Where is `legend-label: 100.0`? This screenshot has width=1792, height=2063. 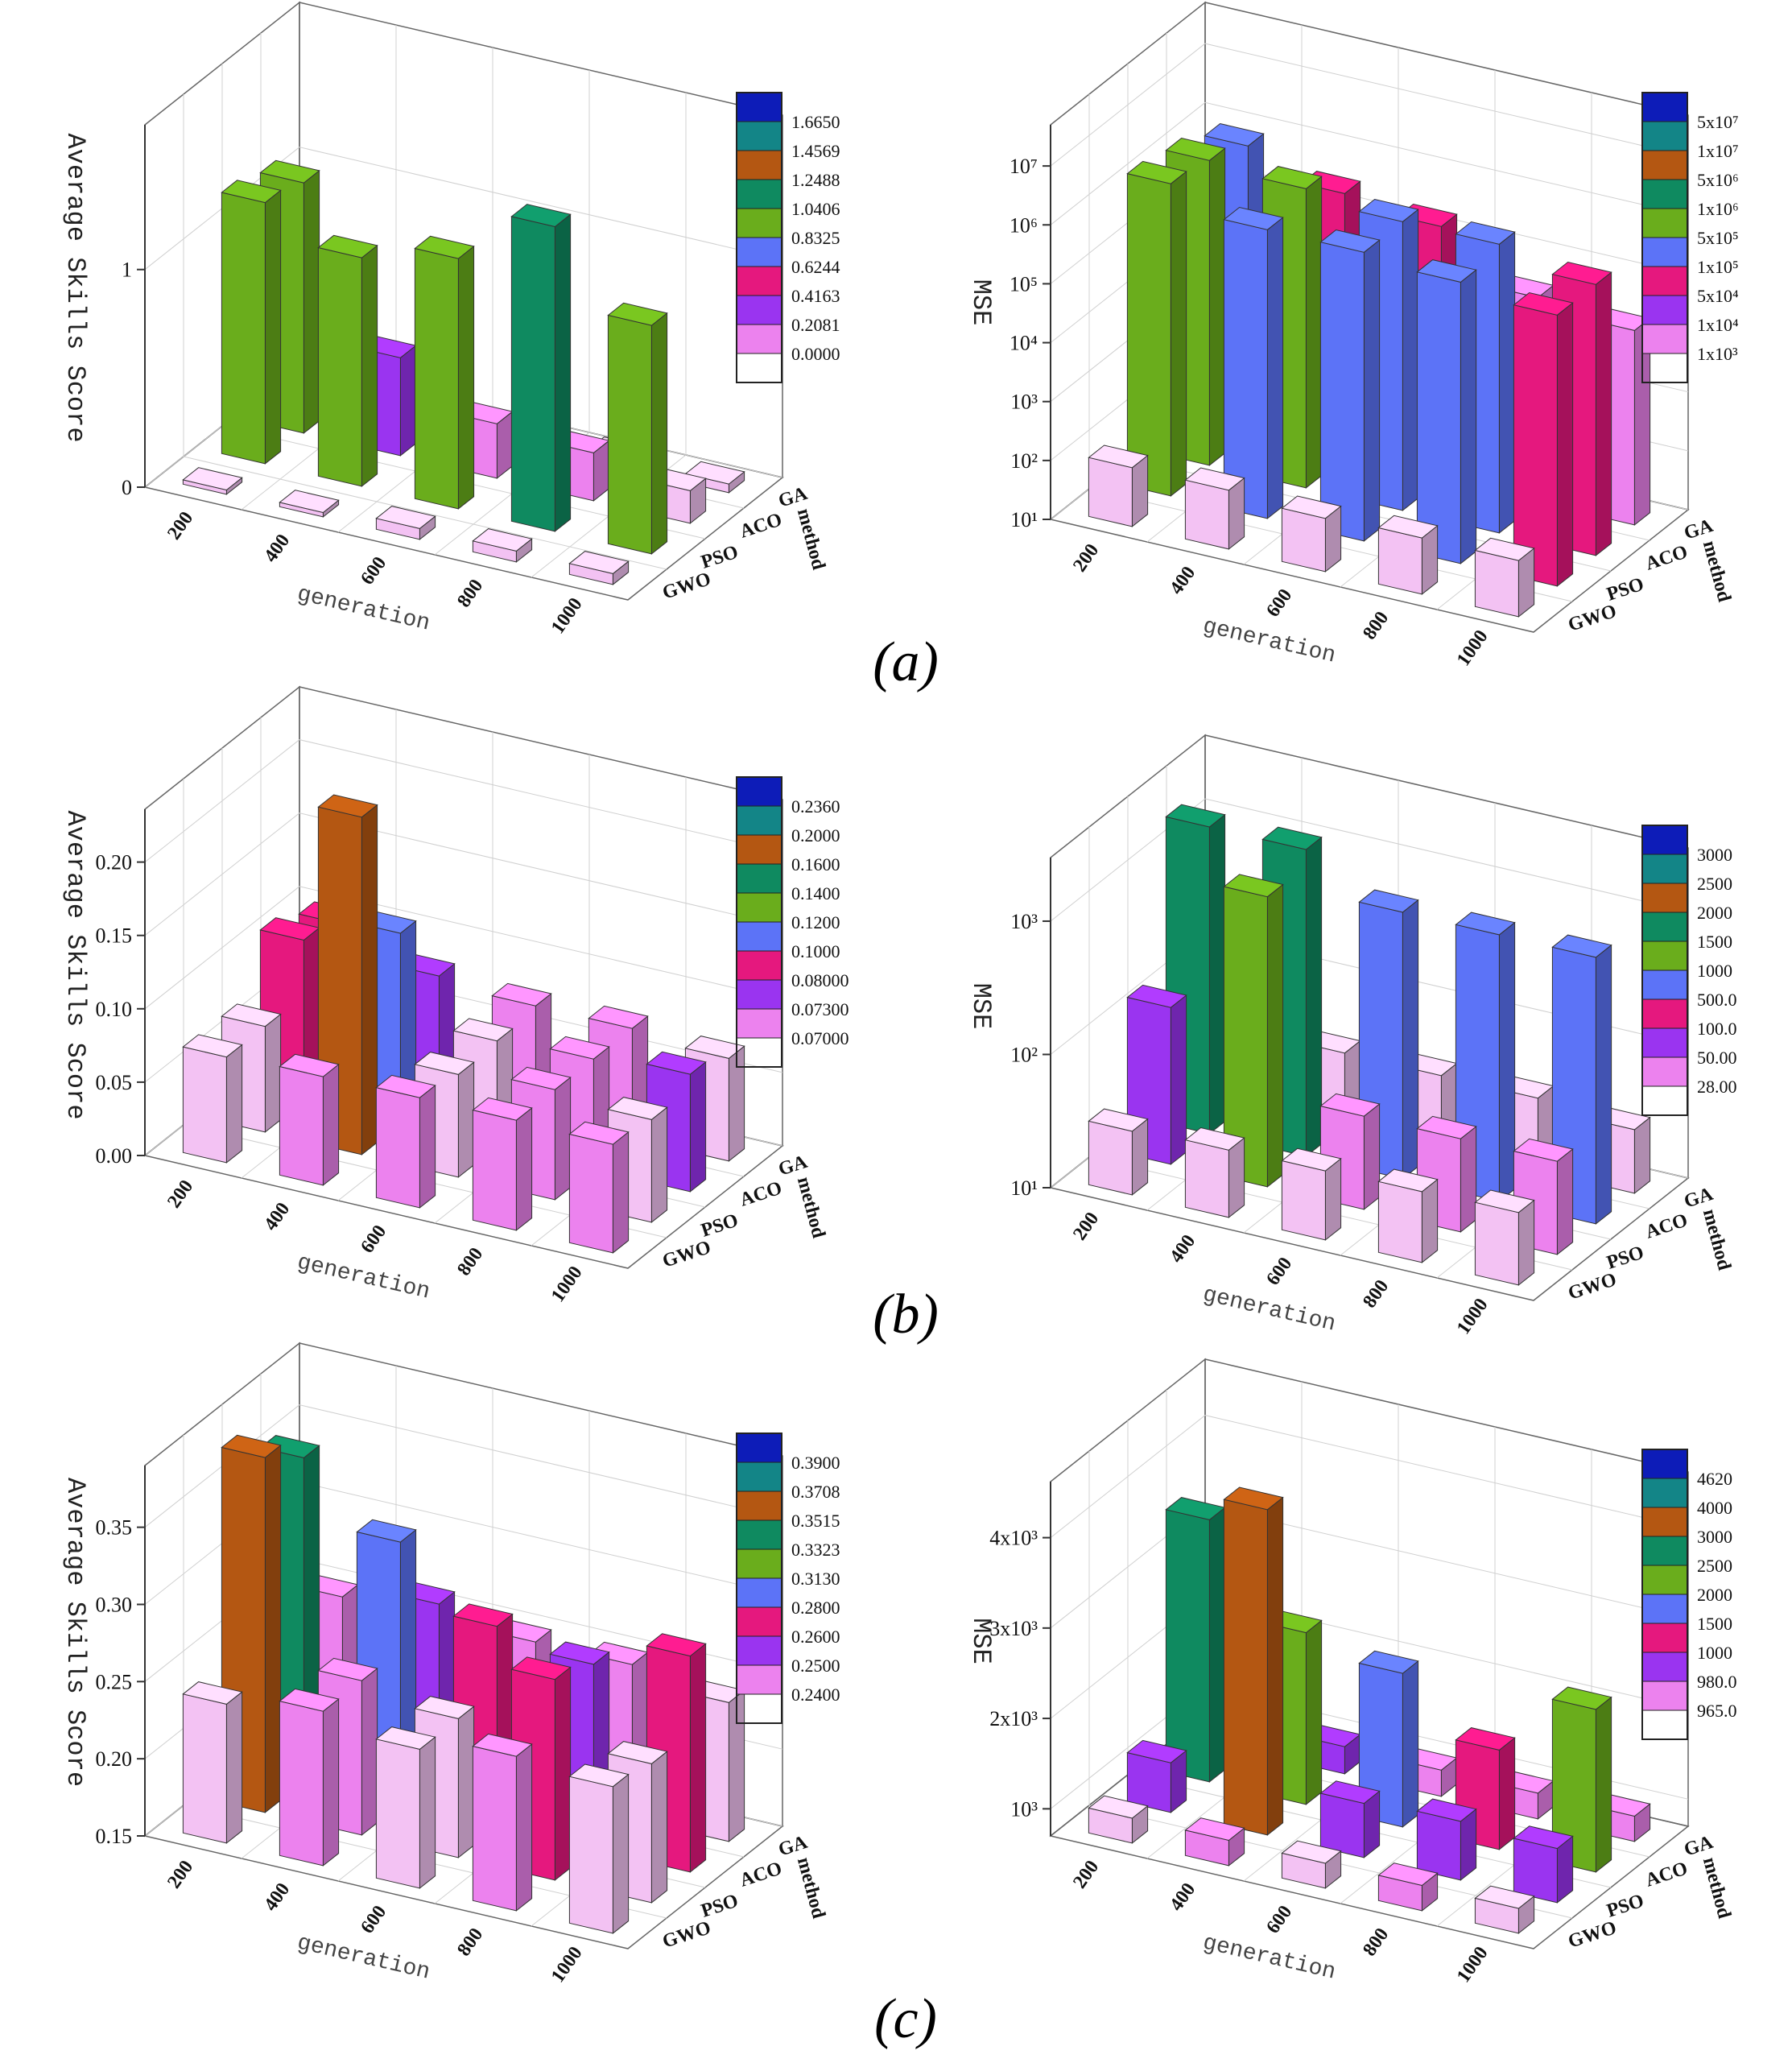
legend-label: 100.0 is located at coordinates (1717, 1029).